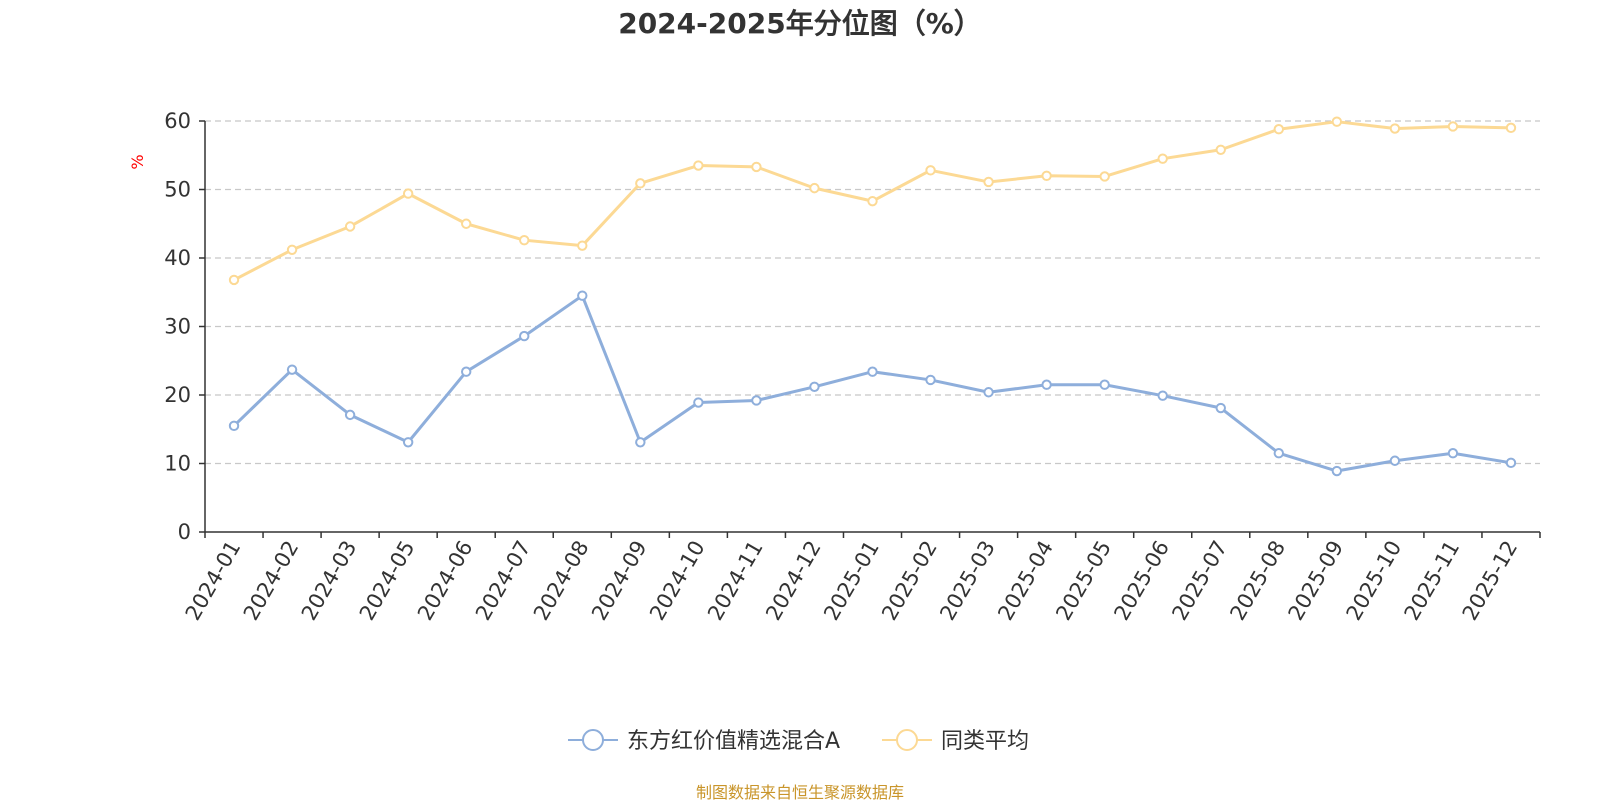 The image size is (1600, 803). I want to click on x-tick-label: 2025-03, so click(967, 580).